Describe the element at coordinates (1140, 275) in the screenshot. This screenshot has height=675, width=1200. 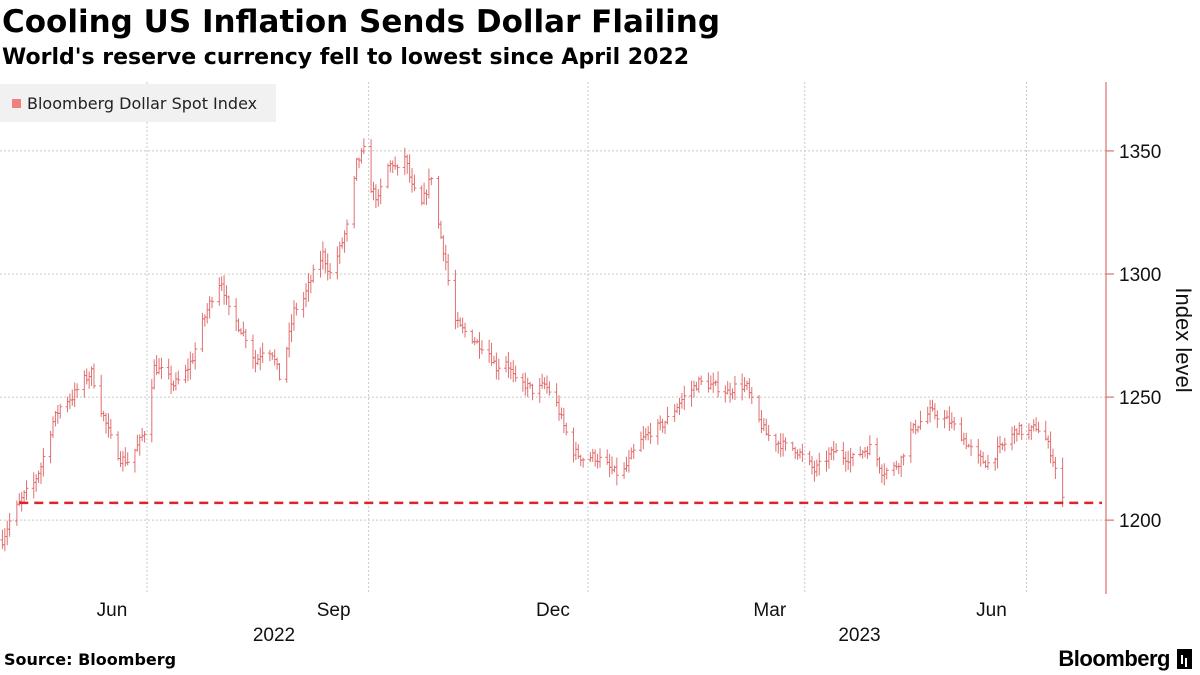
I see `y-tick-label: 1300` at that location.